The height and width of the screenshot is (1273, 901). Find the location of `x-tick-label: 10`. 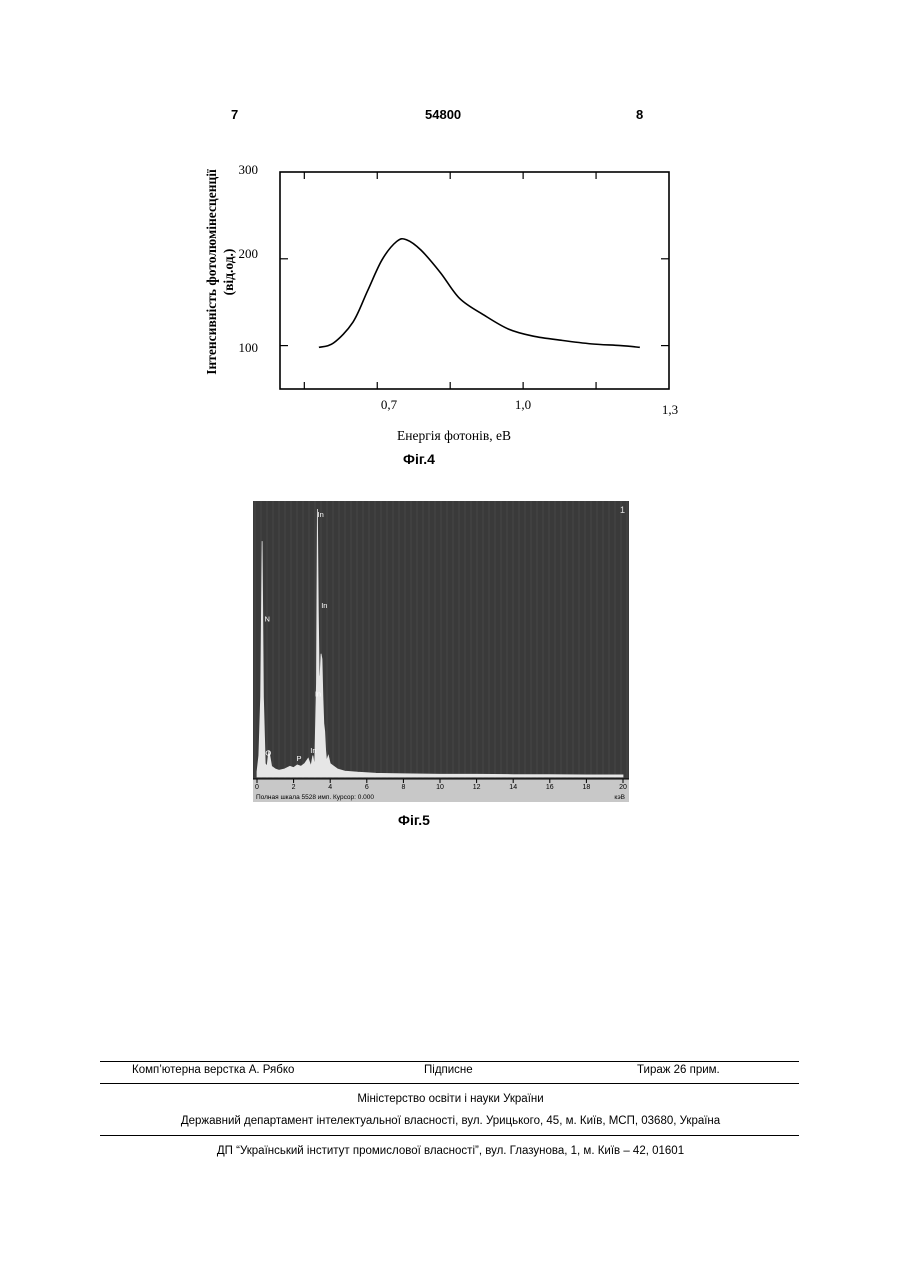

x-tick-label: 10 is located at coordinates (440, 787).